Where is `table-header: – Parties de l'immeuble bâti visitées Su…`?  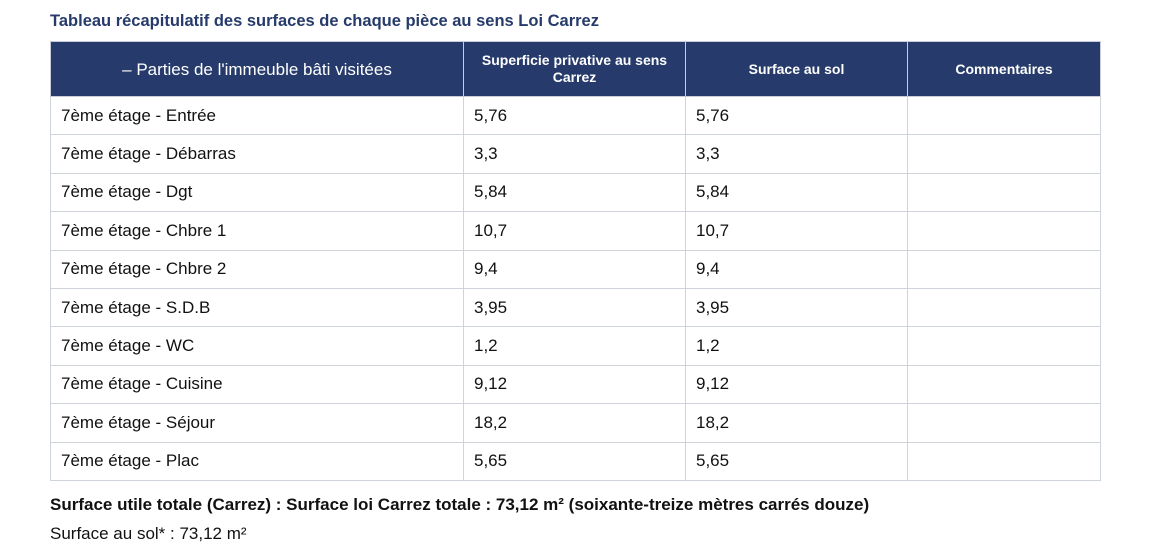
table-header: – Parties de l'immeuble bâti visitées Su… is located at coordinates (575, 69).